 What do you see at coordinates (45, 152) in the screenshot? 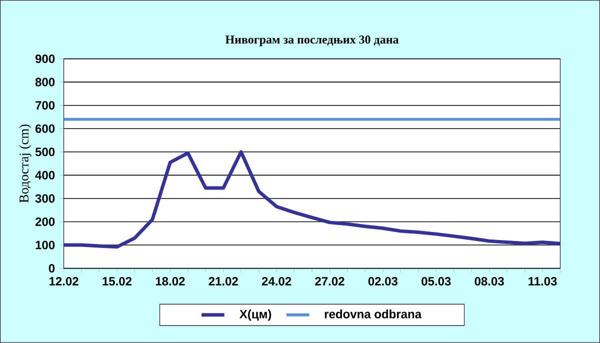
I see `y-tick-label: 500` at bounding box center [45, 152].